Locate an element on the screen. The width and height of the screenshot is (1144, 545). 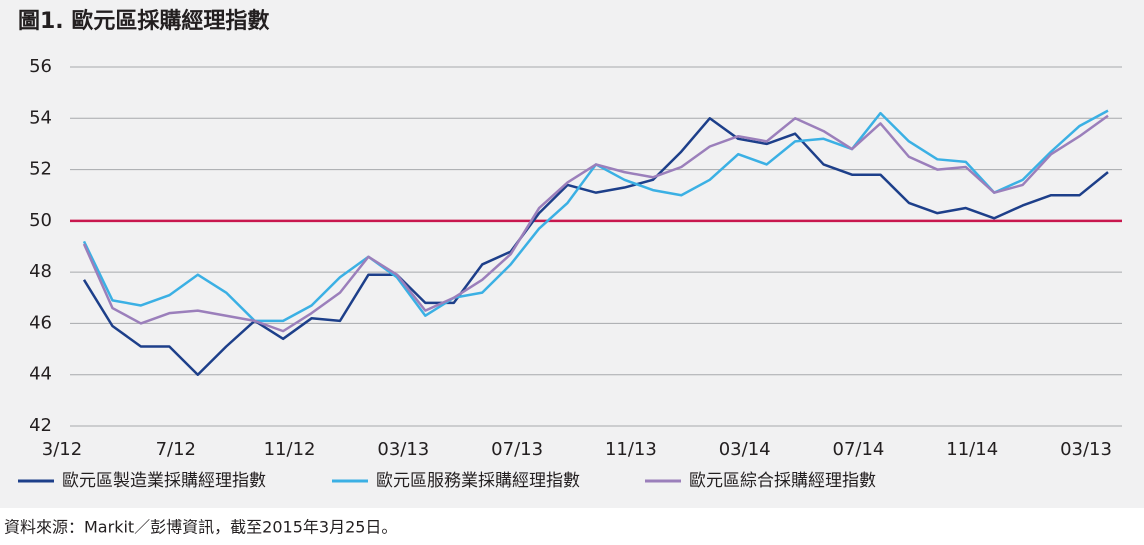
y-tick-label: 52 is located at coordinates (40, 169).